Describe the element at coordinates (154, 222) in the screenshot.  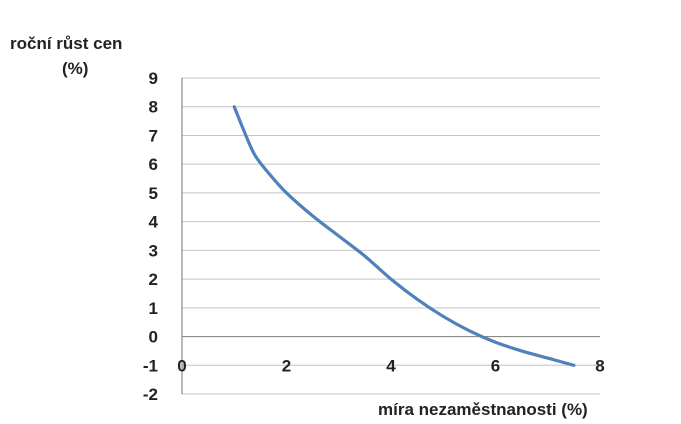
I see `y-tick-label-5: 4` at that location.